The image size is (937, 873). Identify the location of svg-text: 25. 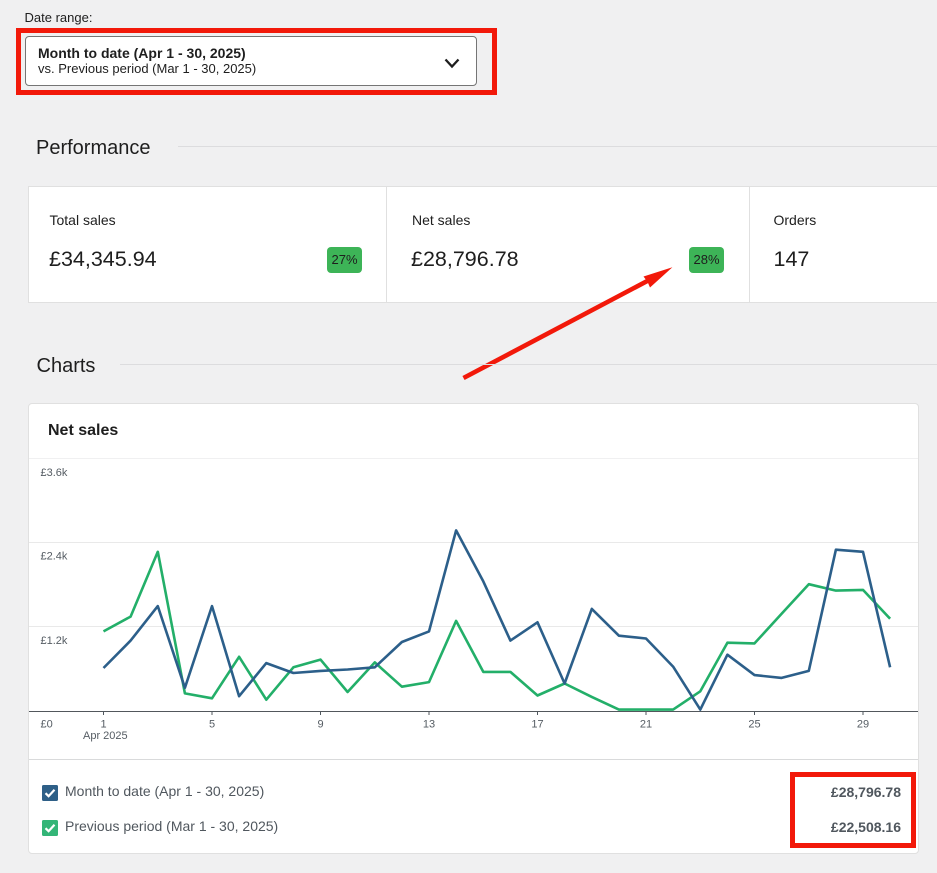
(754, 725).